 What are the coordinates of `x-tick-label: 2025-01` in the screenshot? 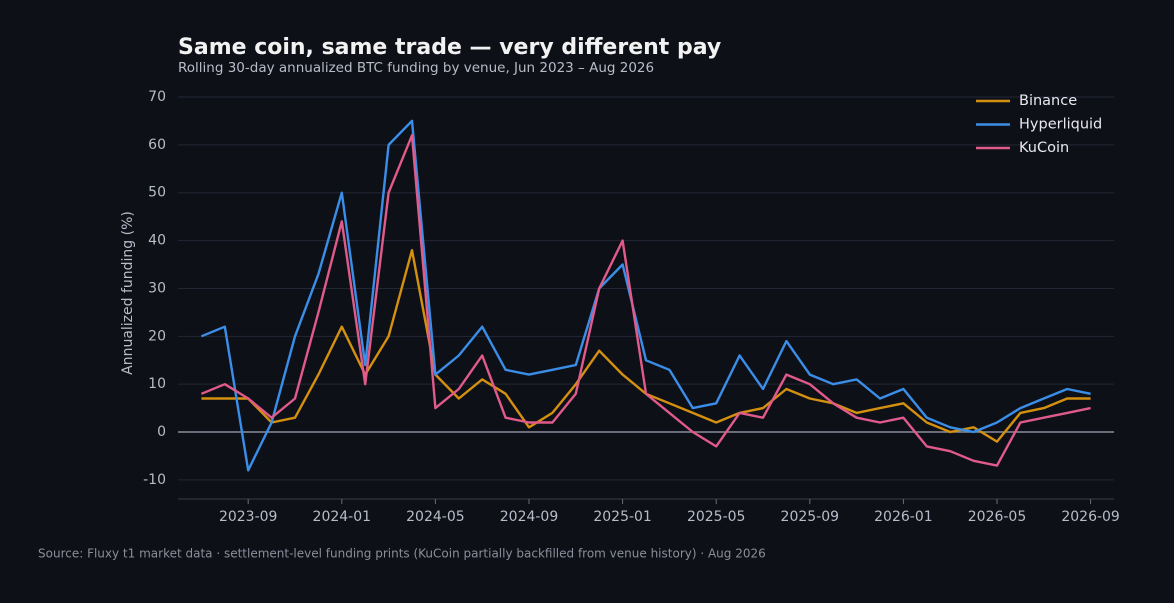 It's located at (622, 517).